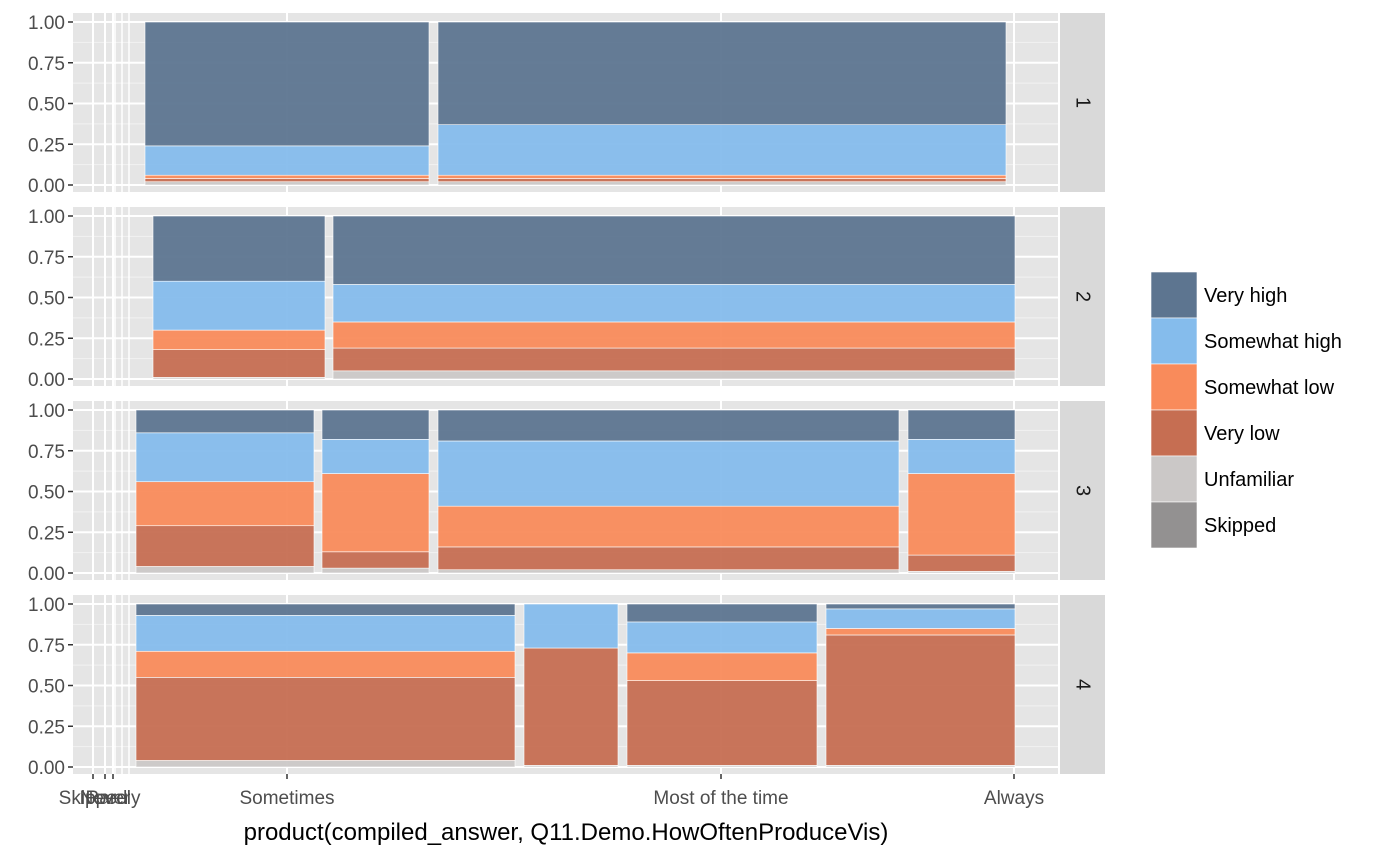 The width and height of the screenshot is (1394, 861). I want to click on x-tick-label: Skipped, so click(93, 798).